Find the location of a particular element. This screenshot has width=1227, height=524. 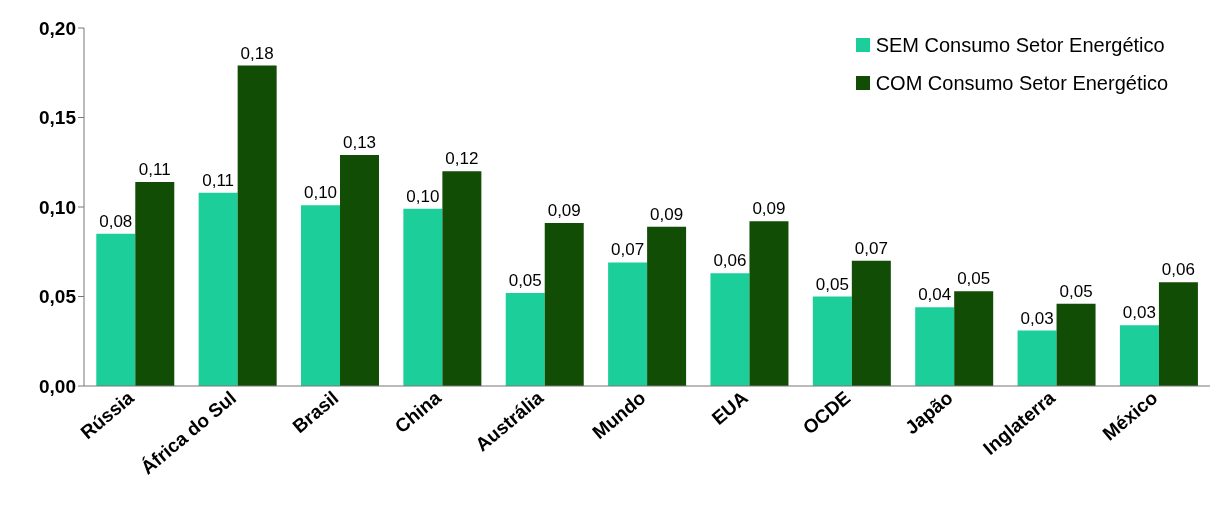

y-tick-label: 0,15 is located at coordinates (58, 118).